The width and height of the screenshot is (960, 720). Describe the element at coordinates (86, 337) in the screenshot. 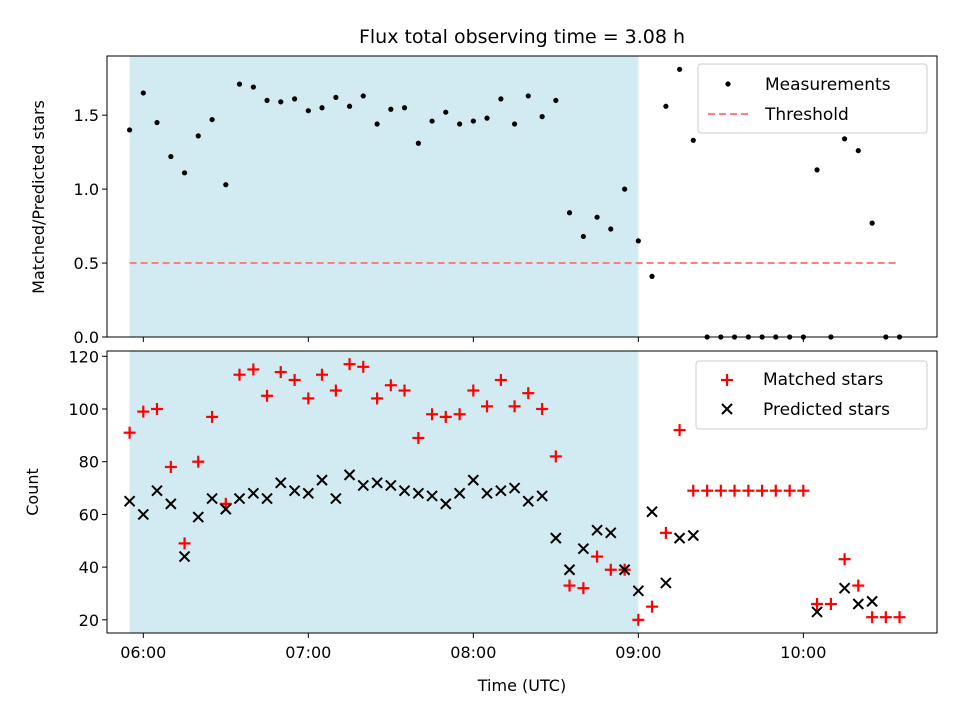

I see `y-tick-label: 0.0` at that location.